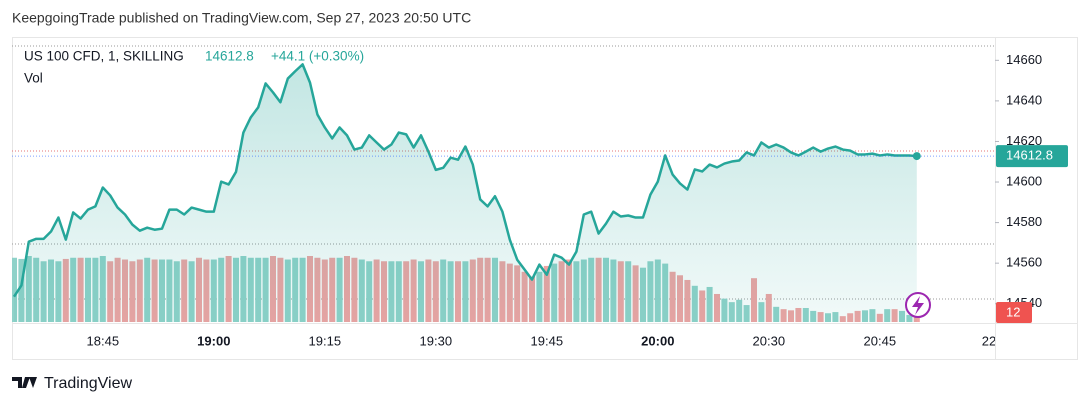  Describe the element at coordinates (24, 382) in the screenshot. I see `brand-logo` at that location.